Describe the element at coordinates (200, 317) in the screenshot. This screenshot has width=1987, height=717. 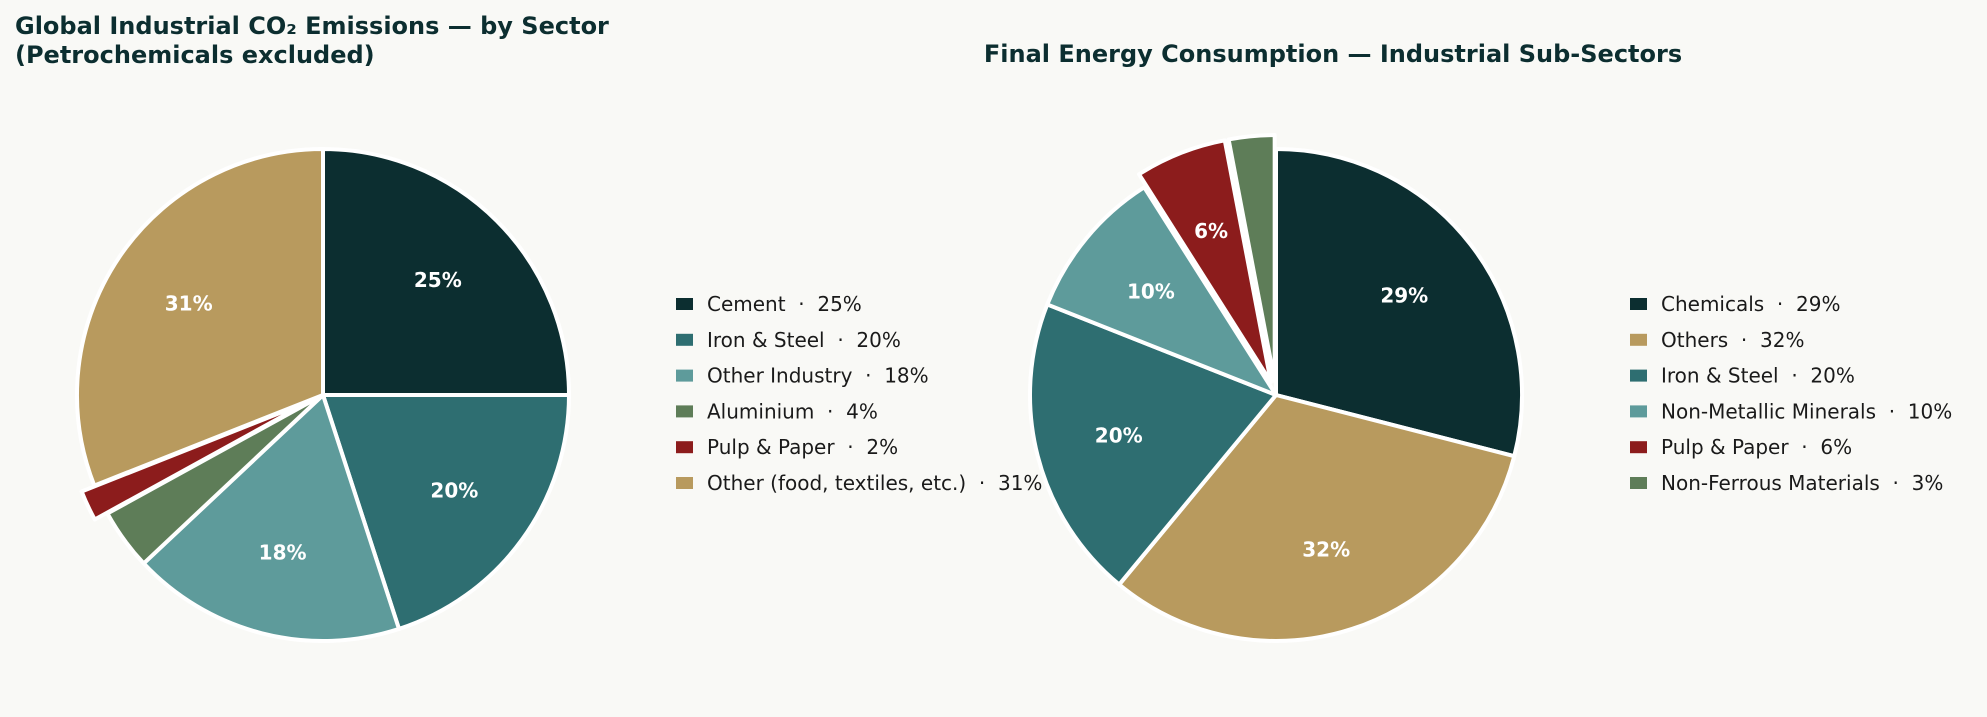
I see `pie-slice-other-food-textiles-etc` at that location.